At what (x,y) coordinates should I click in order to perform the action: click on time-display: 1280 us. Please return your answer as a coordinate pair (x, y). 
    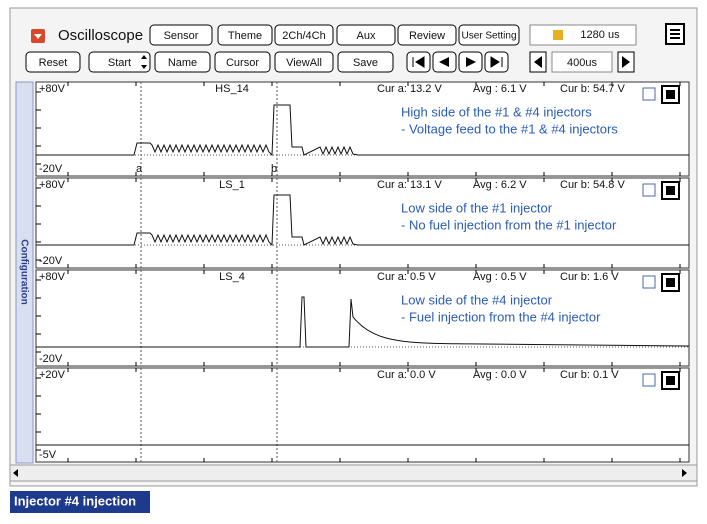
    Looking at the image, I should click on (600, 35).